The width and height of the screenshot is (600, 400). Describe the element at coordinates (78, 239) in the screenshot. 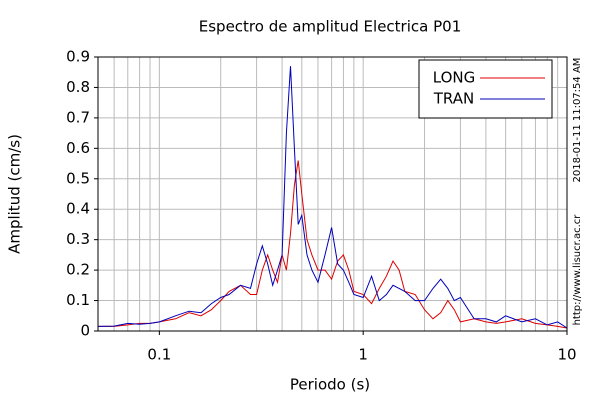

I see `y-tick-label: 0.3` at that location.